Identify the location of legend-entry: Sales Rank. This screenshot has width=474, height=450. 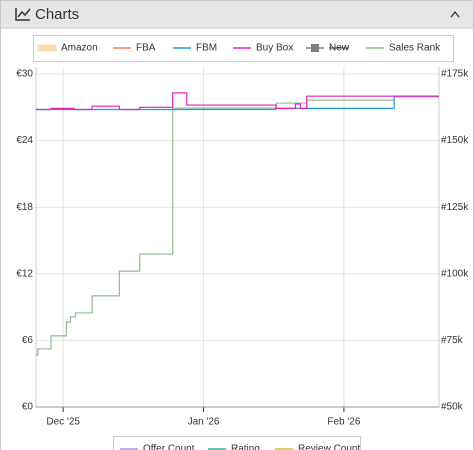
(403, 48).